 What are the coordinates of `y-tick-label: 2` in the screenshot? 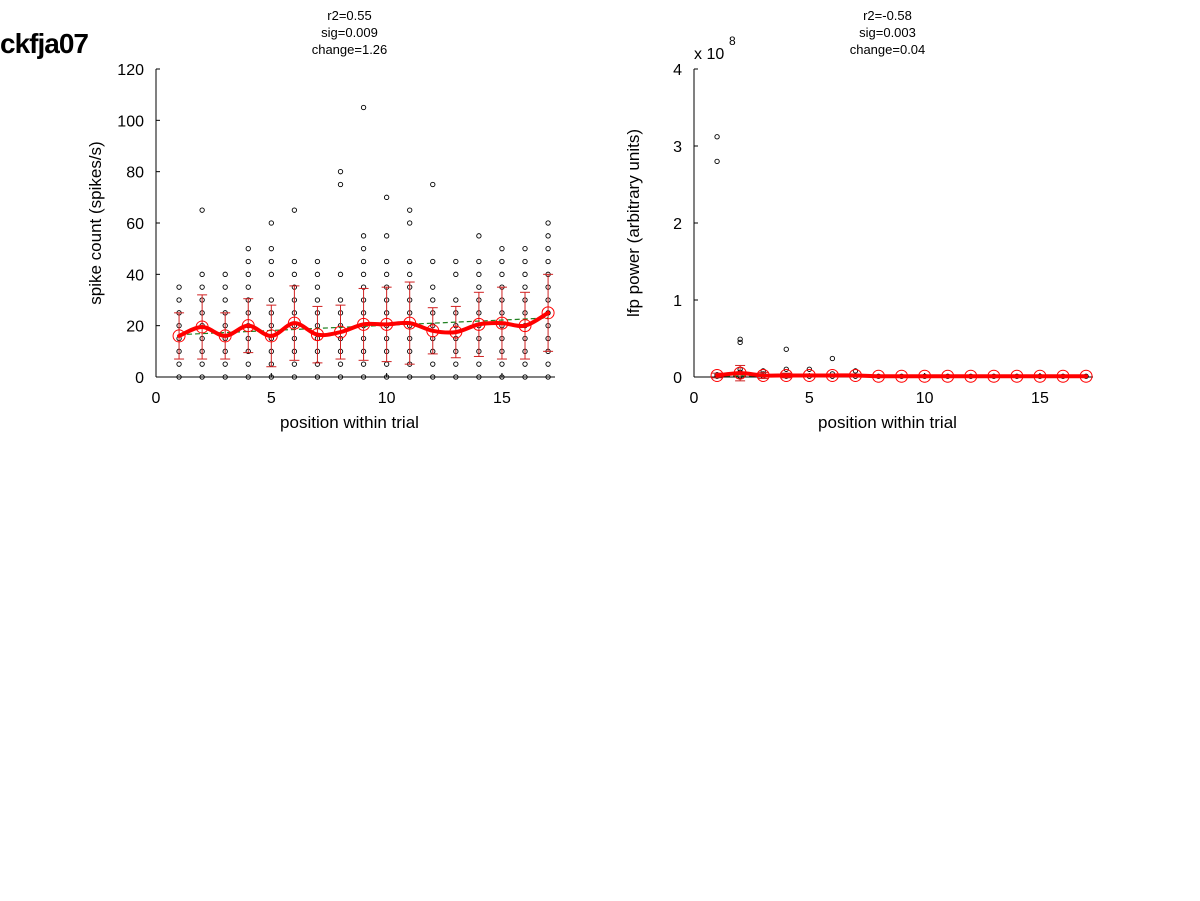 It's located at (677, 224).